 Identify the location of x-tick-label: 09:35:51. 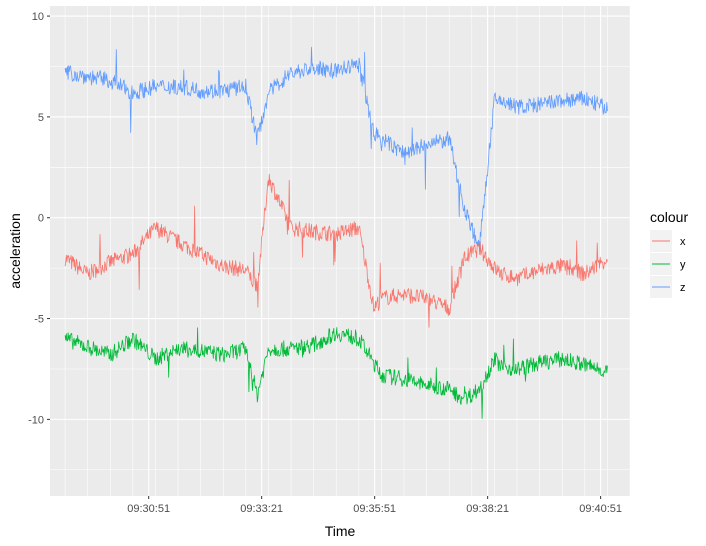
(374, 509).